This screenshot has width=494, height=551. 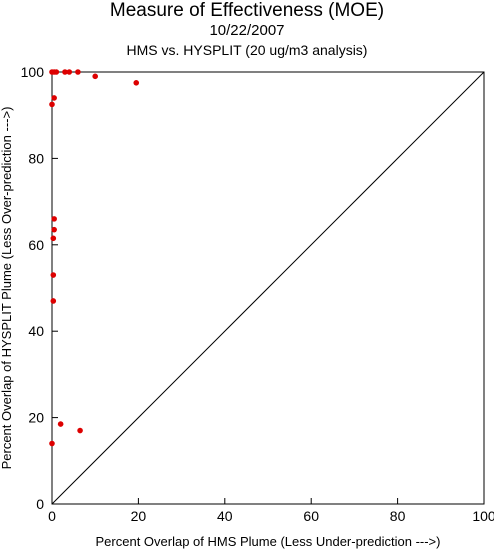 What do you see at coordinates (225, 516) in the screenshot?
I see `x-tick-label: 40` at bounding box center [225, 516].